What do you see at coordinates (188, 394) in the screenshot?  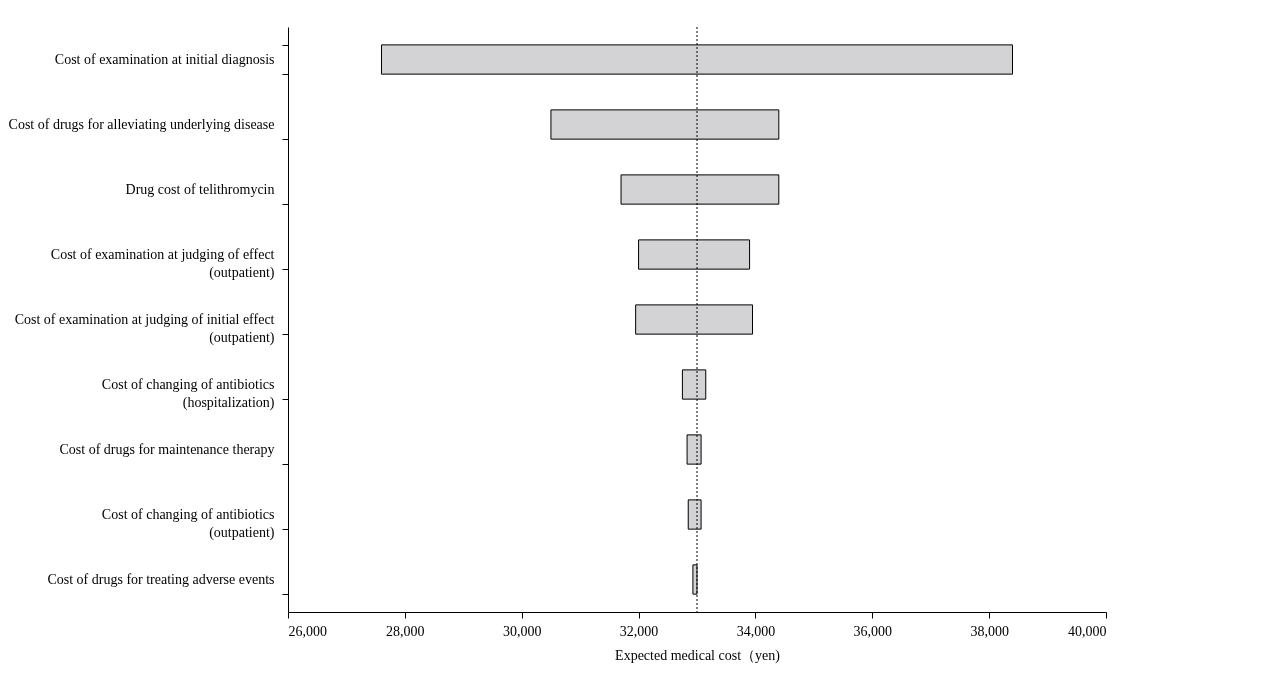 I see `y-tick-label: Cost of changing of antibiotics (hospitalization)` at bounding box center [188, 394].